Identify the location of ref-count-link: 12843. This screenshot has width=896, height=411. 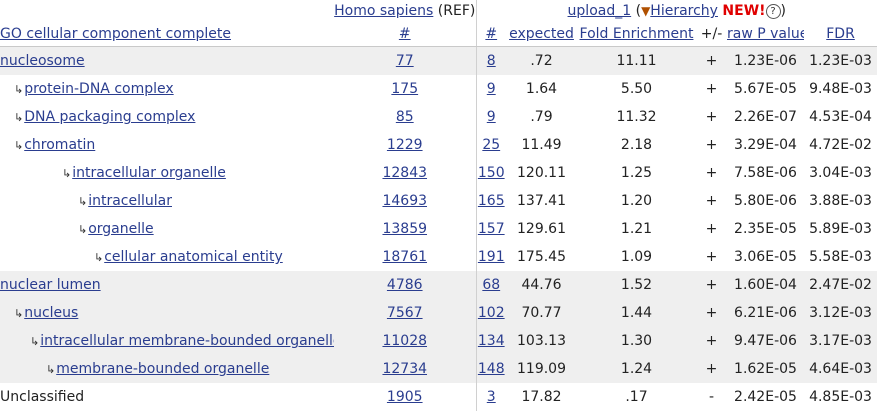
(405, 173).